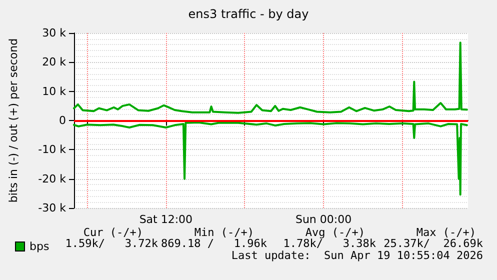 This screenshot has width=497, height=280. I want to click on text: 1.59k/ 3.72k, so click(111, 243).